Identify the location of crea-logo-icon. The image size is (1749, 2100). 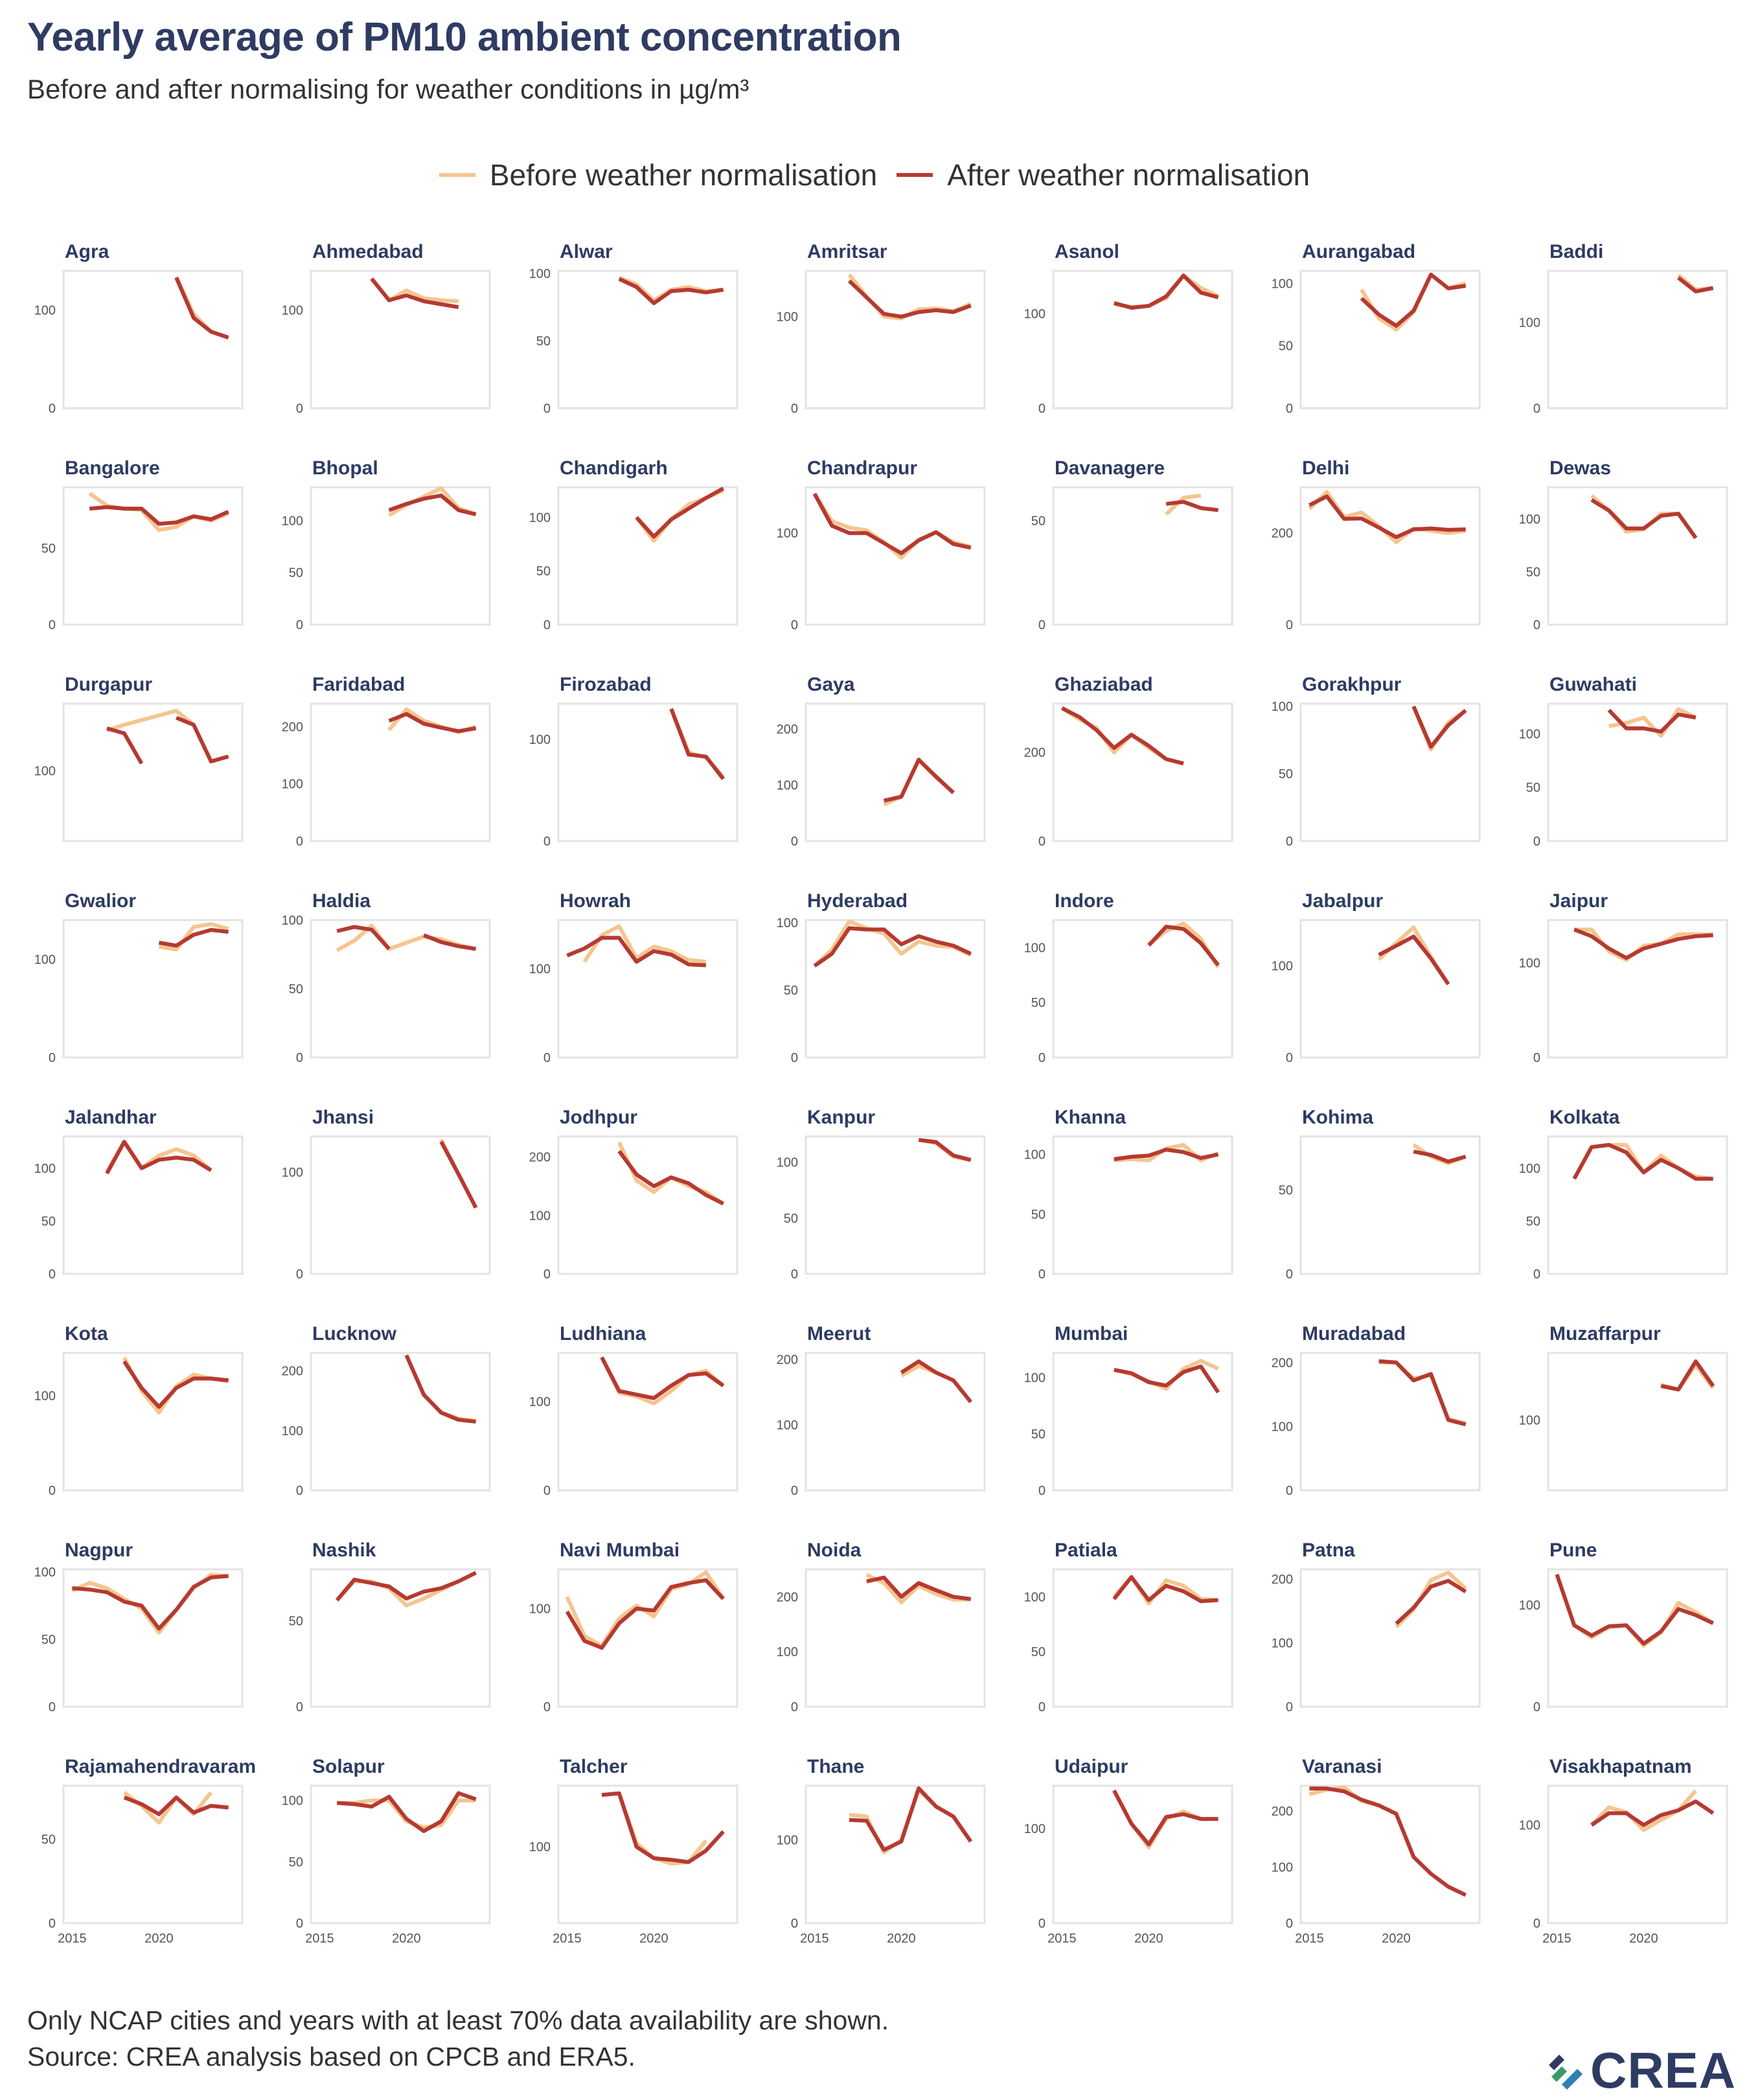
(1566, 2072).